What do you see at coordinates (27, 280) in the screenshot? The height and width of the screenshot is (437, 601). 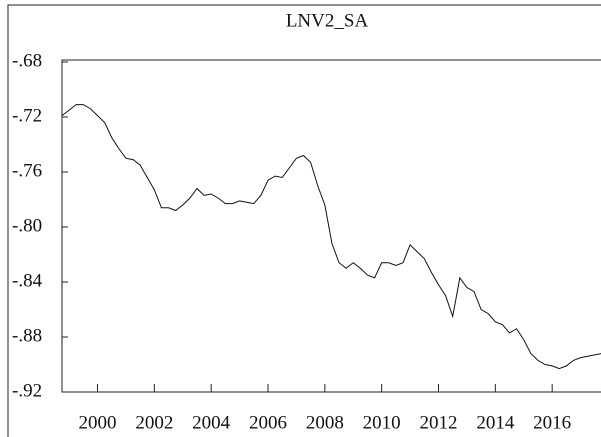 I see `y-tick-label: -.84` at bounding box center [27, 280].